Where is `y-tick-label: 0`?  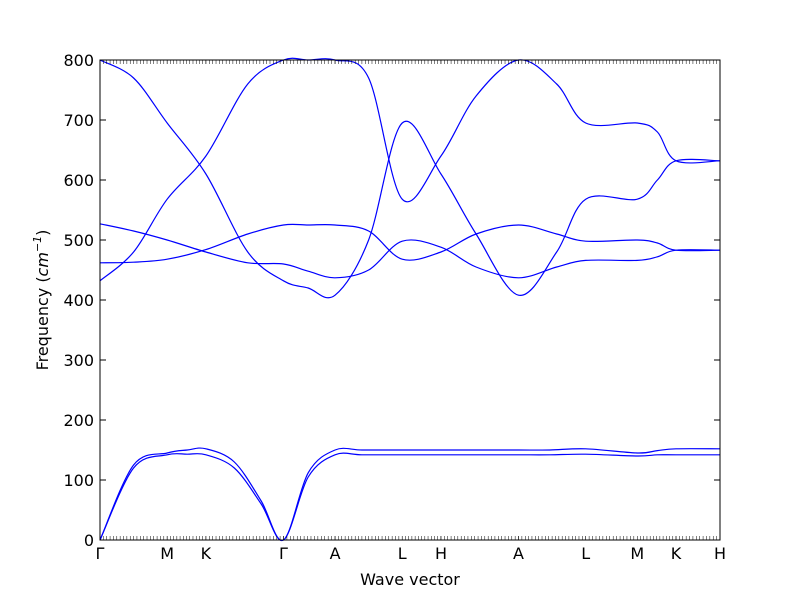 y-tick-label: 0 is located at coordinates (89, 540).